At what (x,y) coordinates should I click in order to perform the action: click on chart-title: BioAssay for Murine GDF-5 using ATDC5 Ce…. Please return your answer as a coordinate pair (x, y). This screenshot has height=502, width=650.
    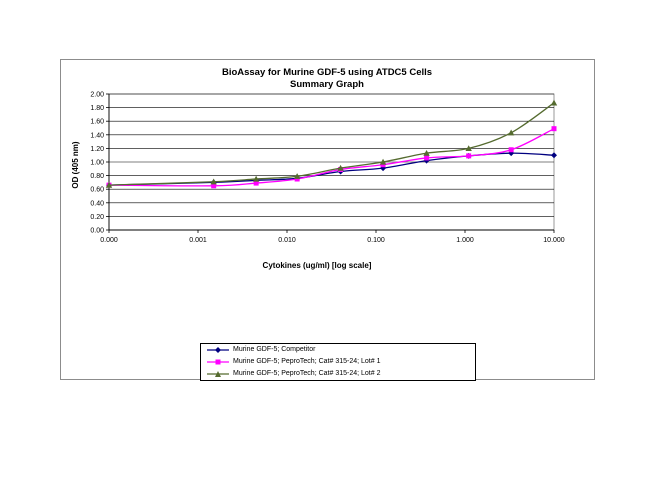
    Looking at the image, I should click on (327, 72).